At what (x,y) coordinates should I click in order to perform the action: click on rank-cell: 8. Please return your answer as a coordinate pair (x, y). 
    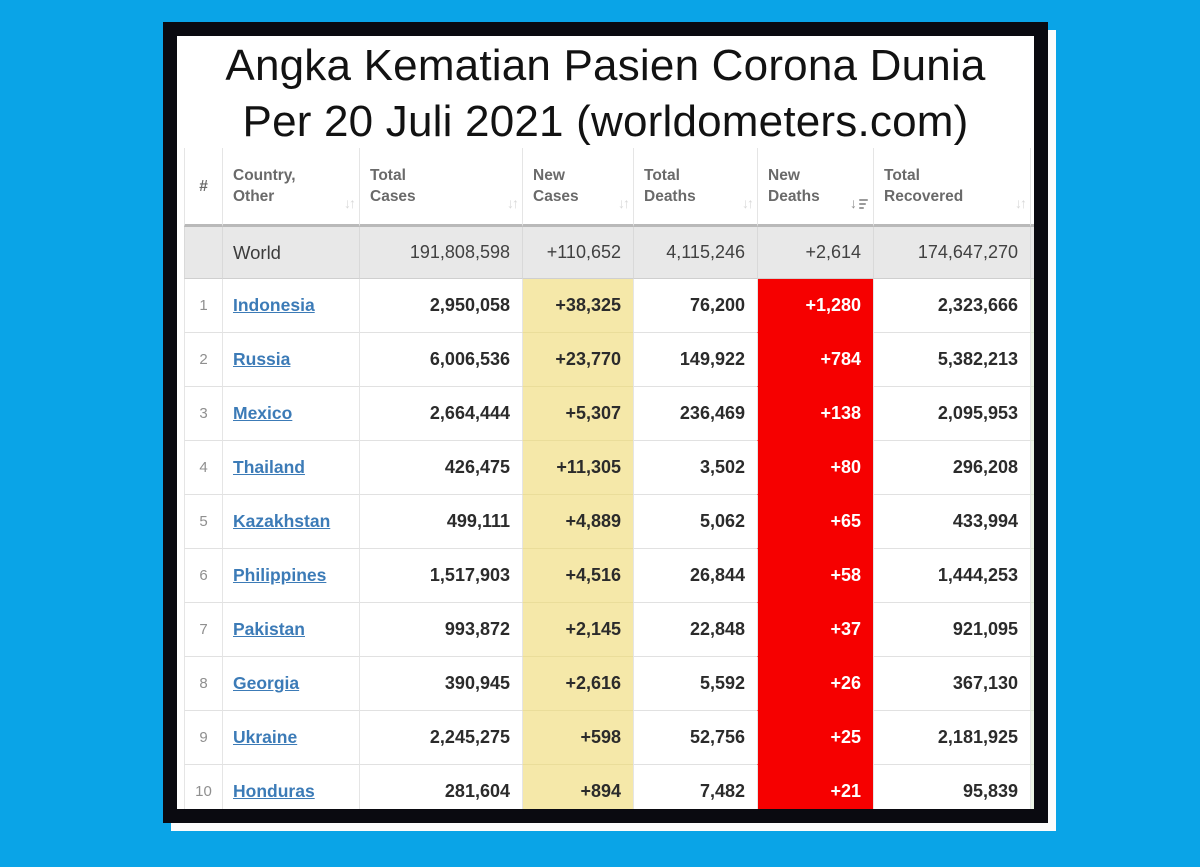
    Looking at the image, I should click on (203, 684).